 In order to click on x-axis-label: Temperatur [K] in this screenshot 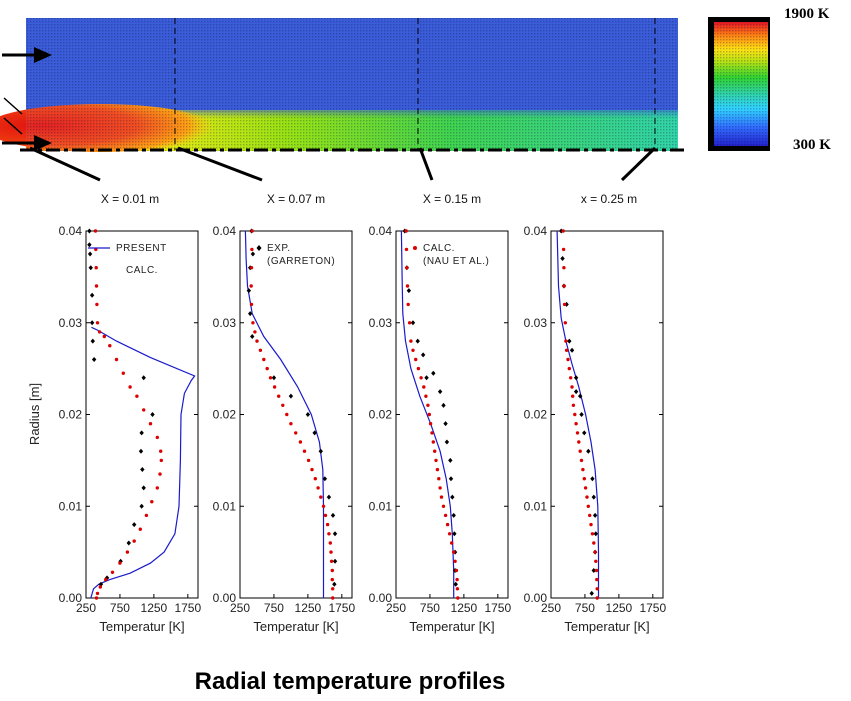, I will do `click(606, 626)`.